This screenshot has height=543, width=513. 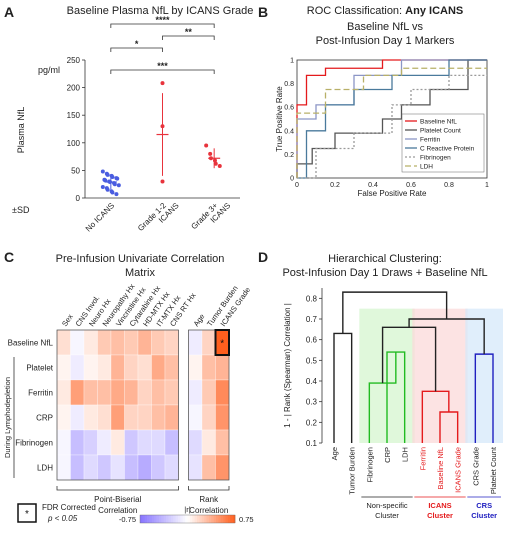 I want to click on panel-d-leaf-label: CRP, so click(x=387, y=455).